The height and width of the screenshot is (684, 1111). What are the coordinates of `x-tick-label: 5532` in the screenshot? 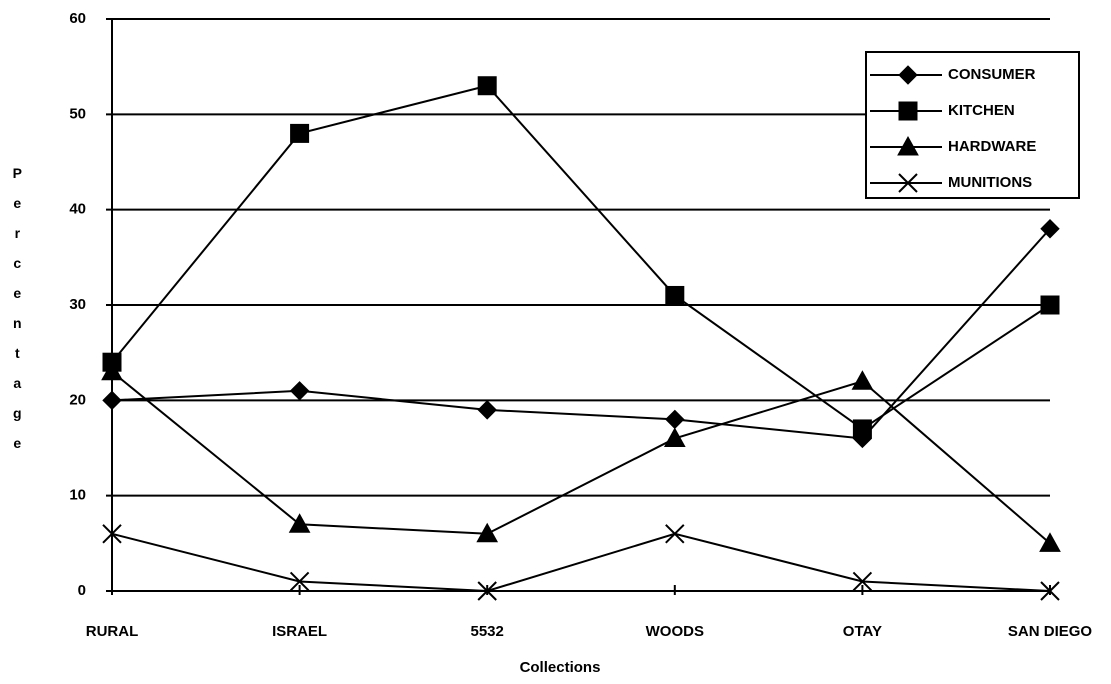 It's located at (487, 631).